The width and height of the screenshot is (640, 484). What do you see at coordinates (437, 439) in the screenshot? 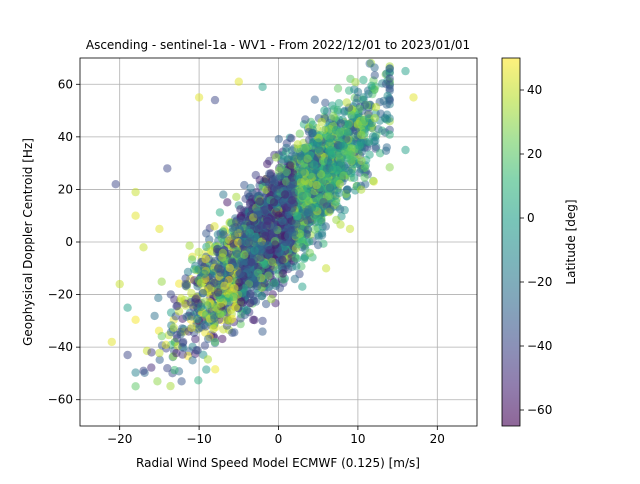
I see `x-tick-label: 20` at bounding box center [437, 439].